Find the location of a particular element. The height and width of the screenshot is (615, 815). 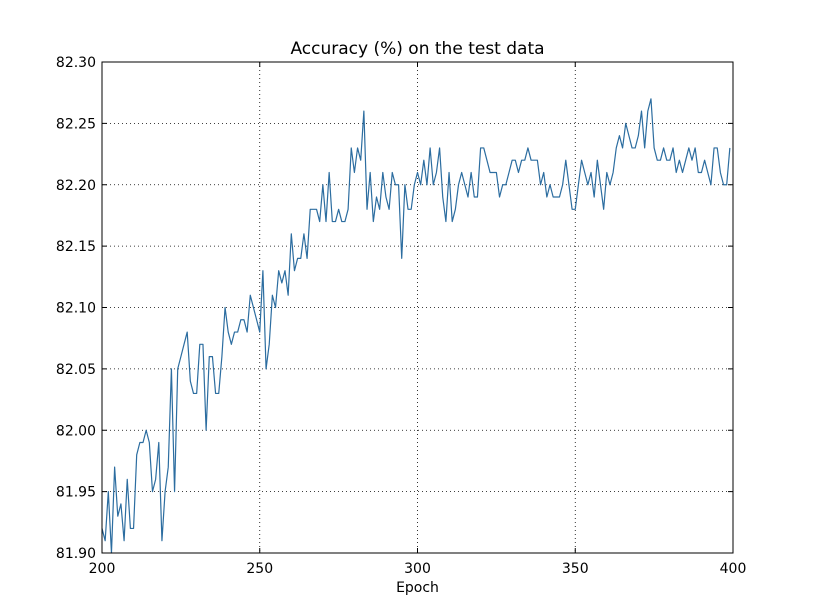

x-tick-label: 200 is located at coordinates (102, 569).